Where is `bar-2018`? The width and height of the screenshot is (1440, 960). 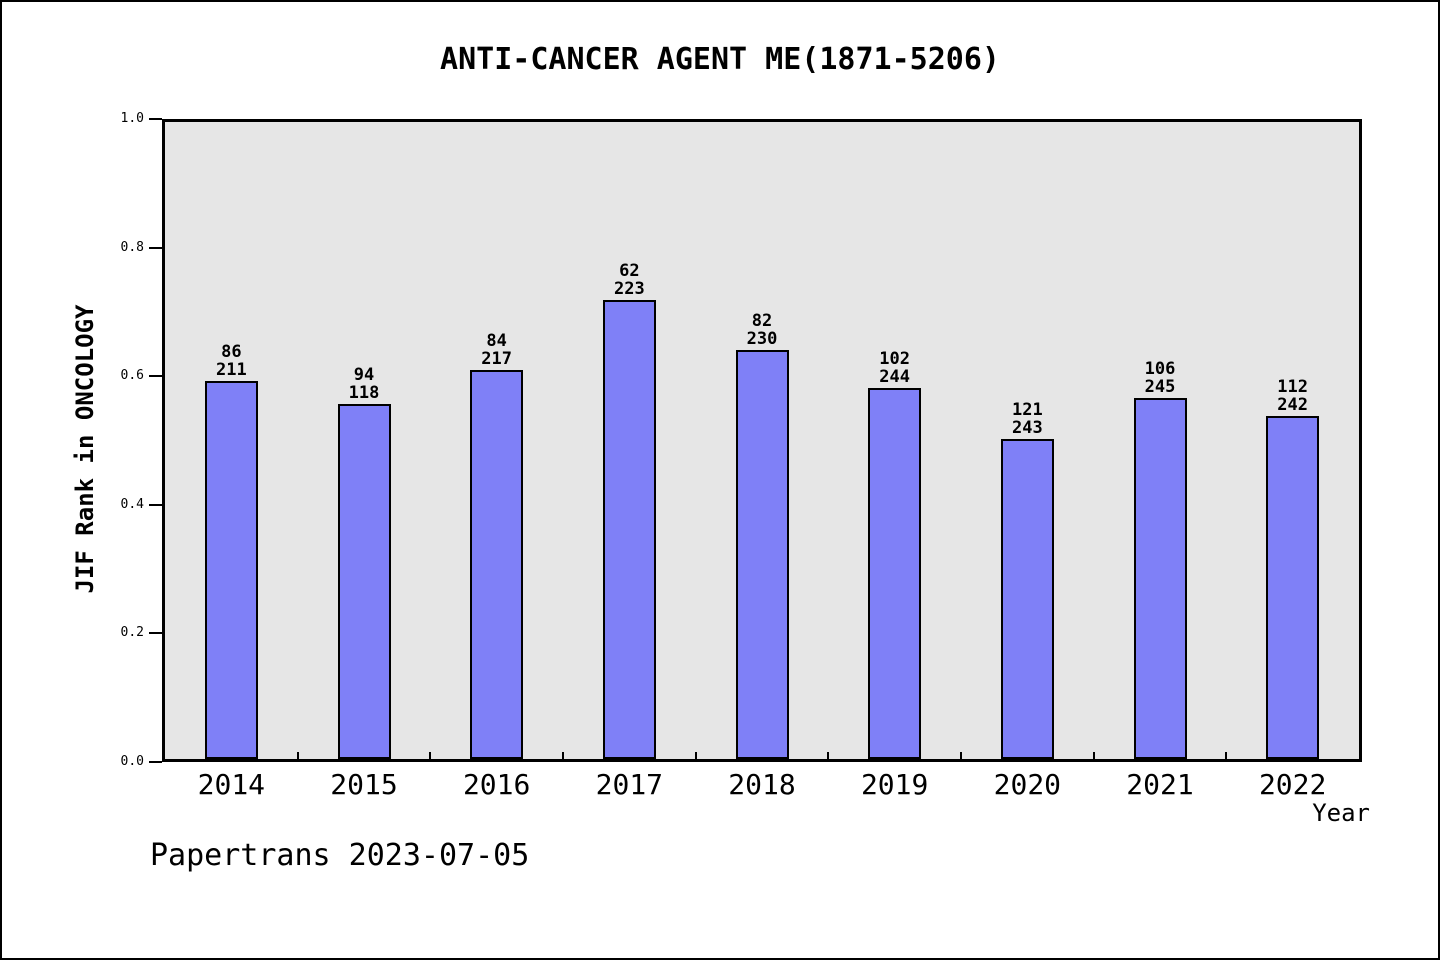 bar-2018 is located at coordinates (762, 554).